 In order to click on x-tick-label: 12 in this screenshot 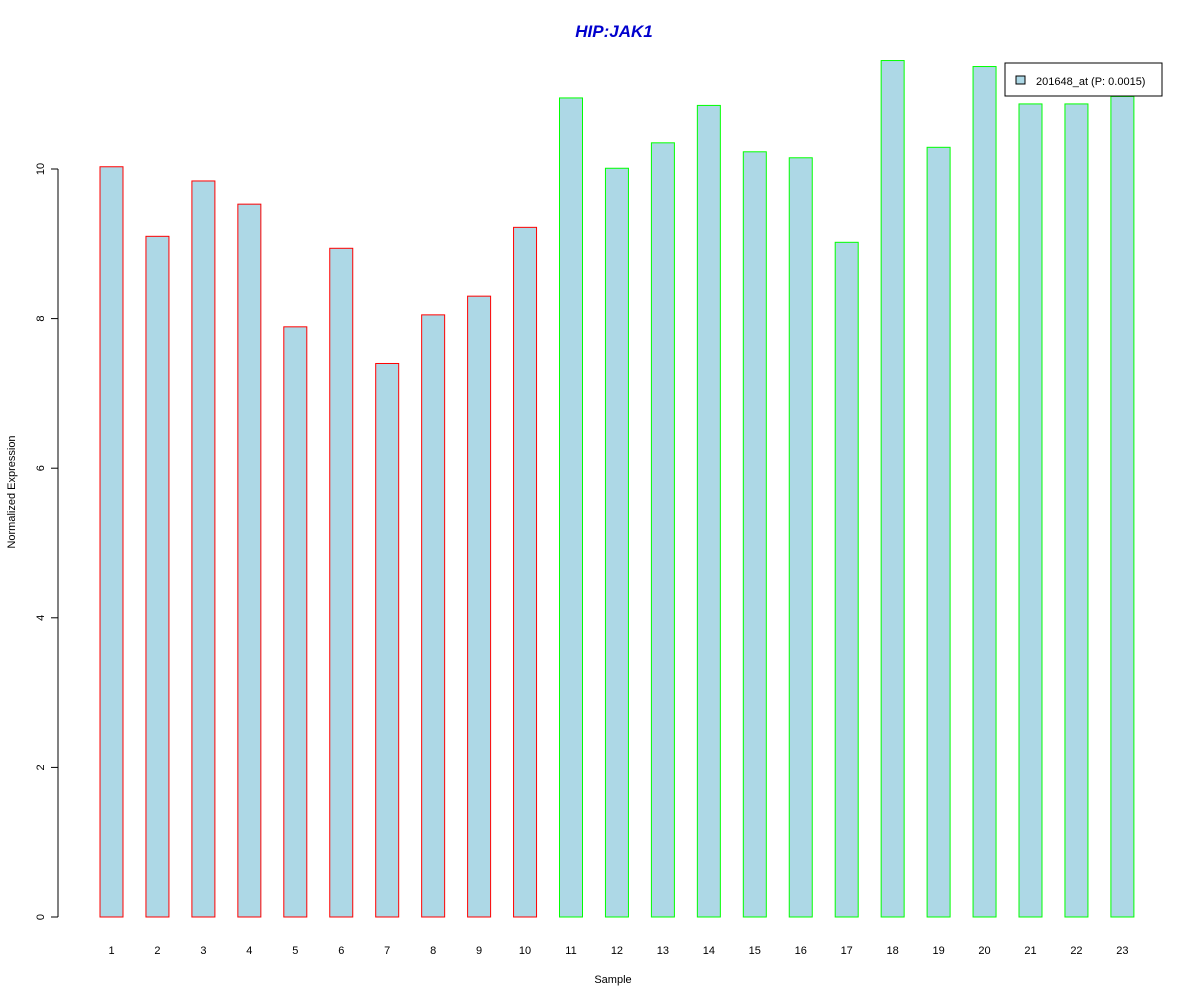, I will do `click(617, 951)`.